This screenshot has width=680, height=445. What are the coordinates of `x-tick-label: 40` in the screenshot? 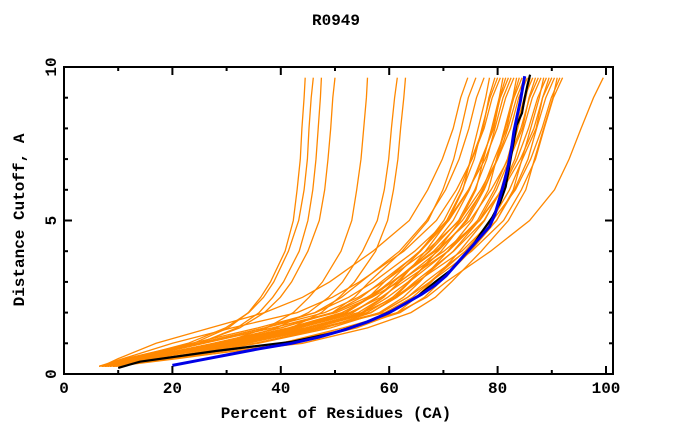 It's located at (280, 389).